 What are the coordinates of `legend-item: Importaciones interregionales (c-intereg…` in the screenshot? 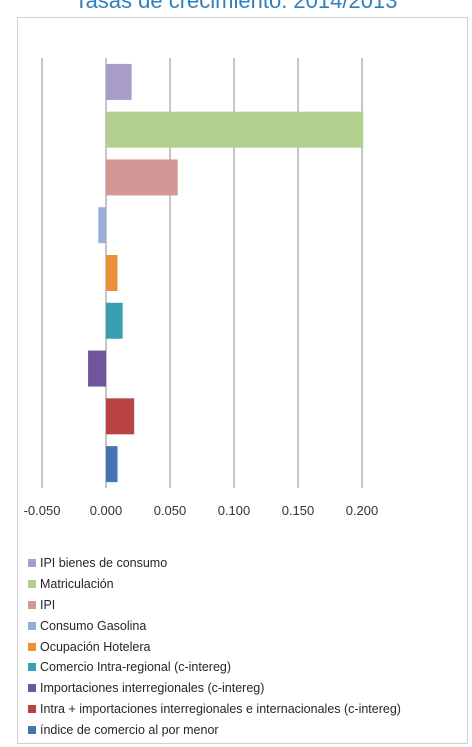 It's located at (214, 688).